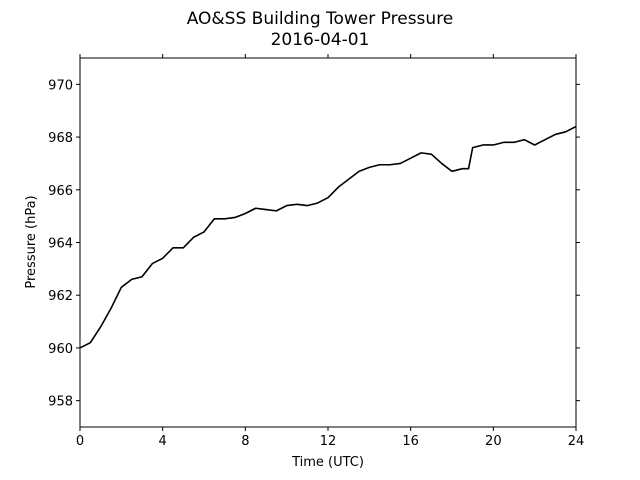 The width and height of the screenshot is (640, 480). I want to click on x-tick-label: 16, so click(410, 441).